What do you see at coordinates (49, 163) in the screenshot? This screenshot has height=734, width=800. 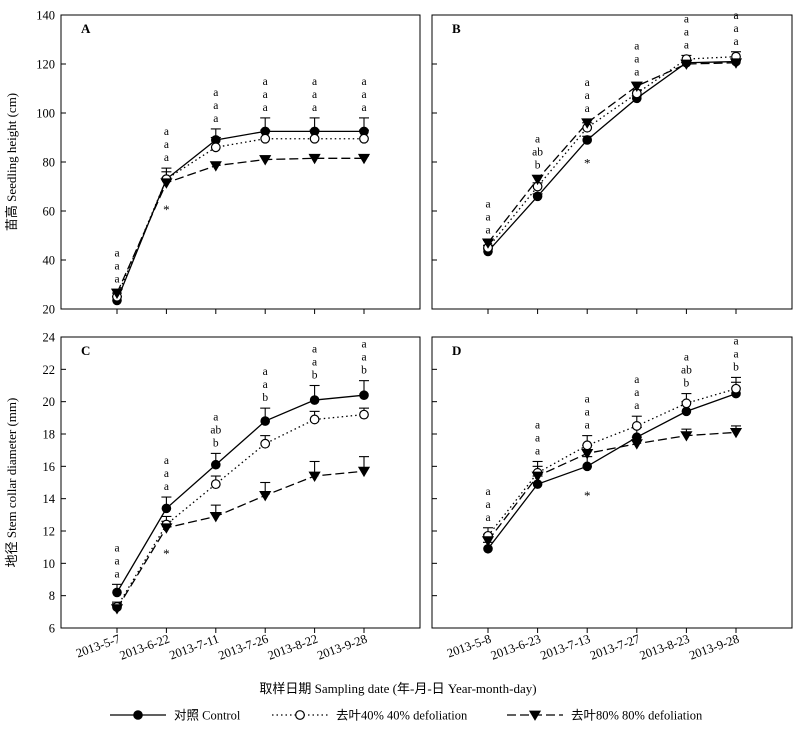 I see `y-tick-label: 80` at bounding box center [49, 163].